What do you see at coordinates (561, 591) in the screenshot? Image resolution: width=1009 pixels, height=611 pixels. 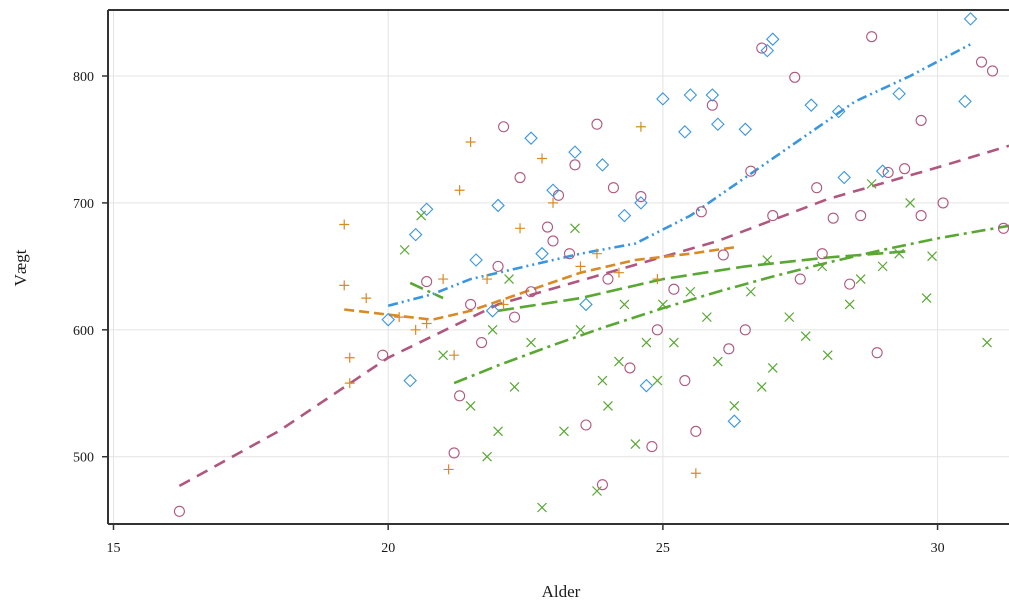 I see `x-axis-title: Alder` at bounding box center [561, 591].